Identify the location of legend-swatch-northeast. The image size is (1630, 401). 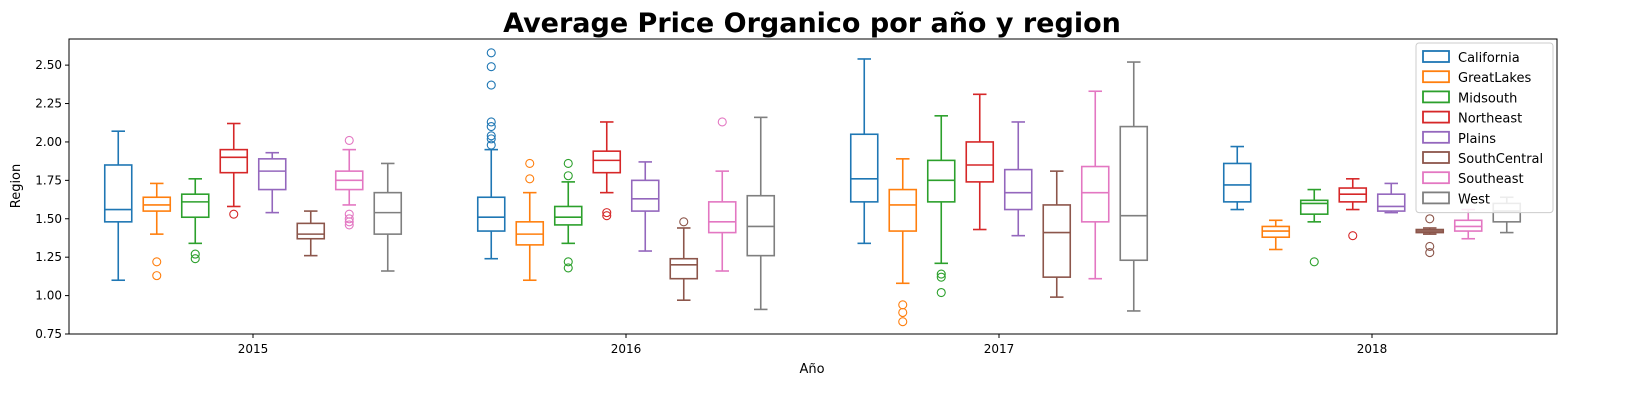
(1436, 117).